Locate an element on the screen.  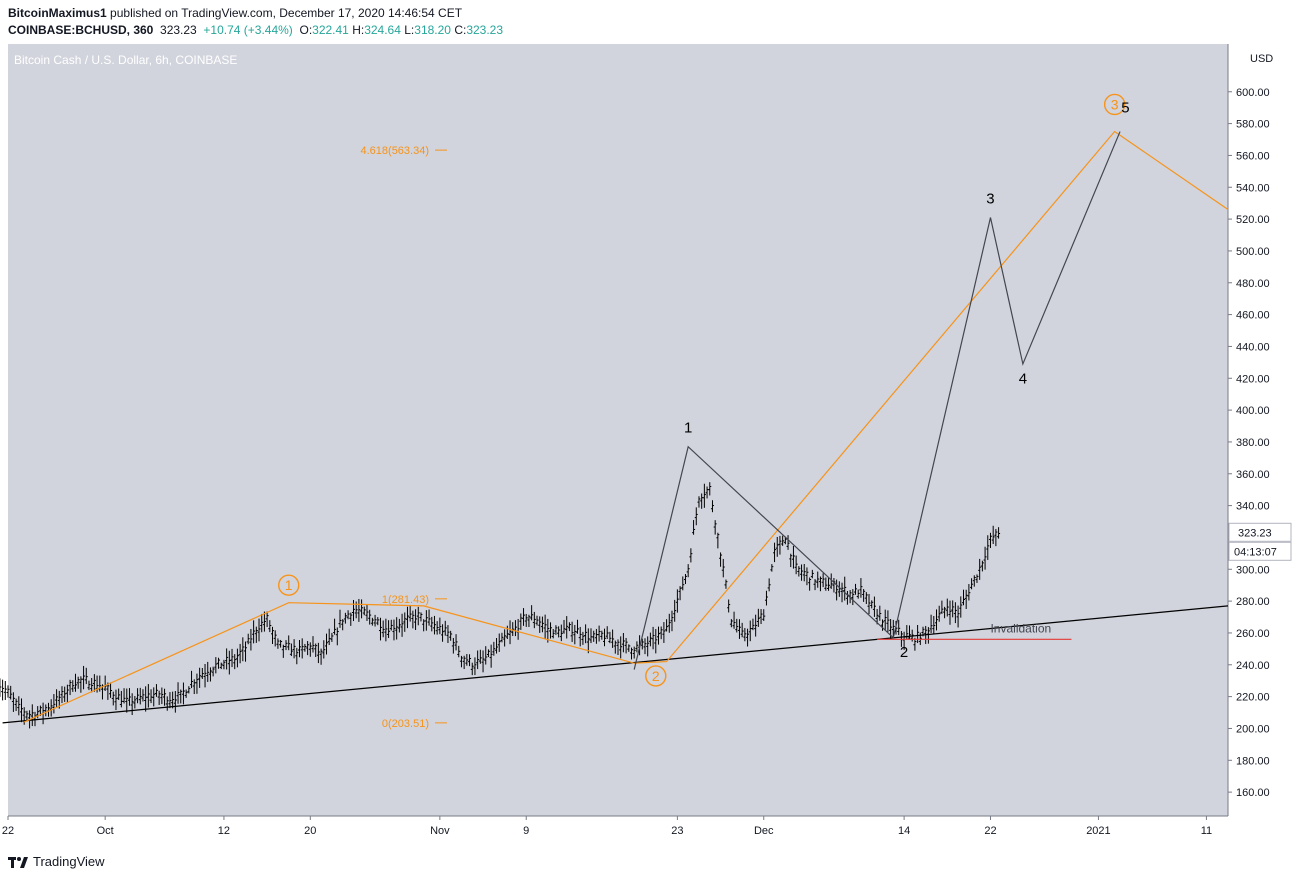
x-tick-label: 9 is located at coordinates (526, 831).